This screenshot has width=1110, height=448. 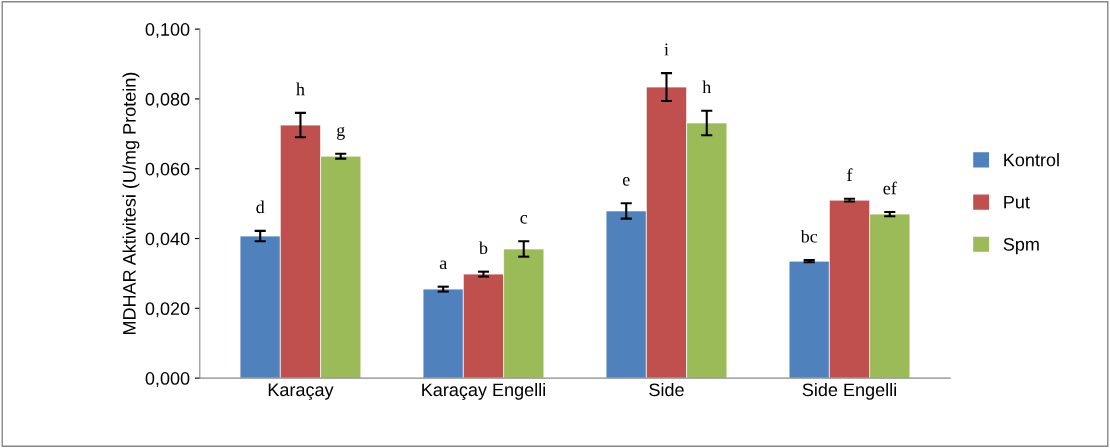 What do you see at coordinates (524, 219) in the screenshot?
I see `data-label: c` at bounding box center [524, 219].